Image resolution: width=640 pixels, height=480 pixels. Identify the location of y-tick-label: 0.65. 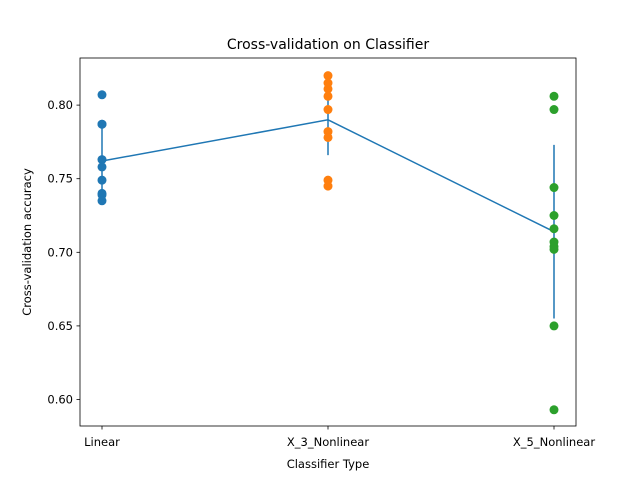
(60, 326).